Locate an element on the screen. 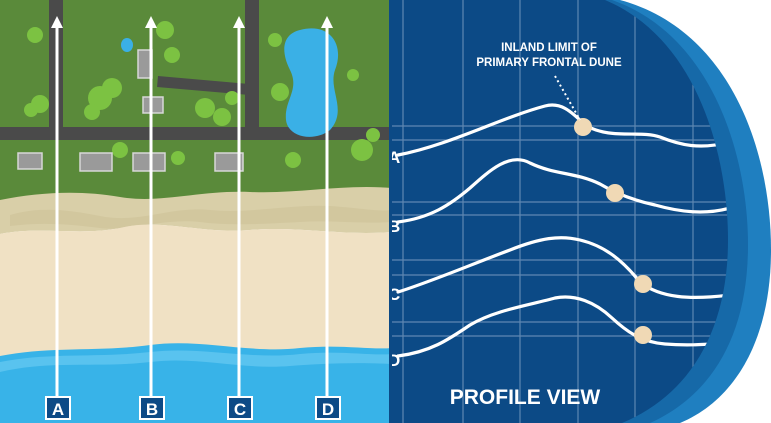 The height and width of the screenshot is (423, 771). transect-label-c: C is located at coordinates (240, 408).